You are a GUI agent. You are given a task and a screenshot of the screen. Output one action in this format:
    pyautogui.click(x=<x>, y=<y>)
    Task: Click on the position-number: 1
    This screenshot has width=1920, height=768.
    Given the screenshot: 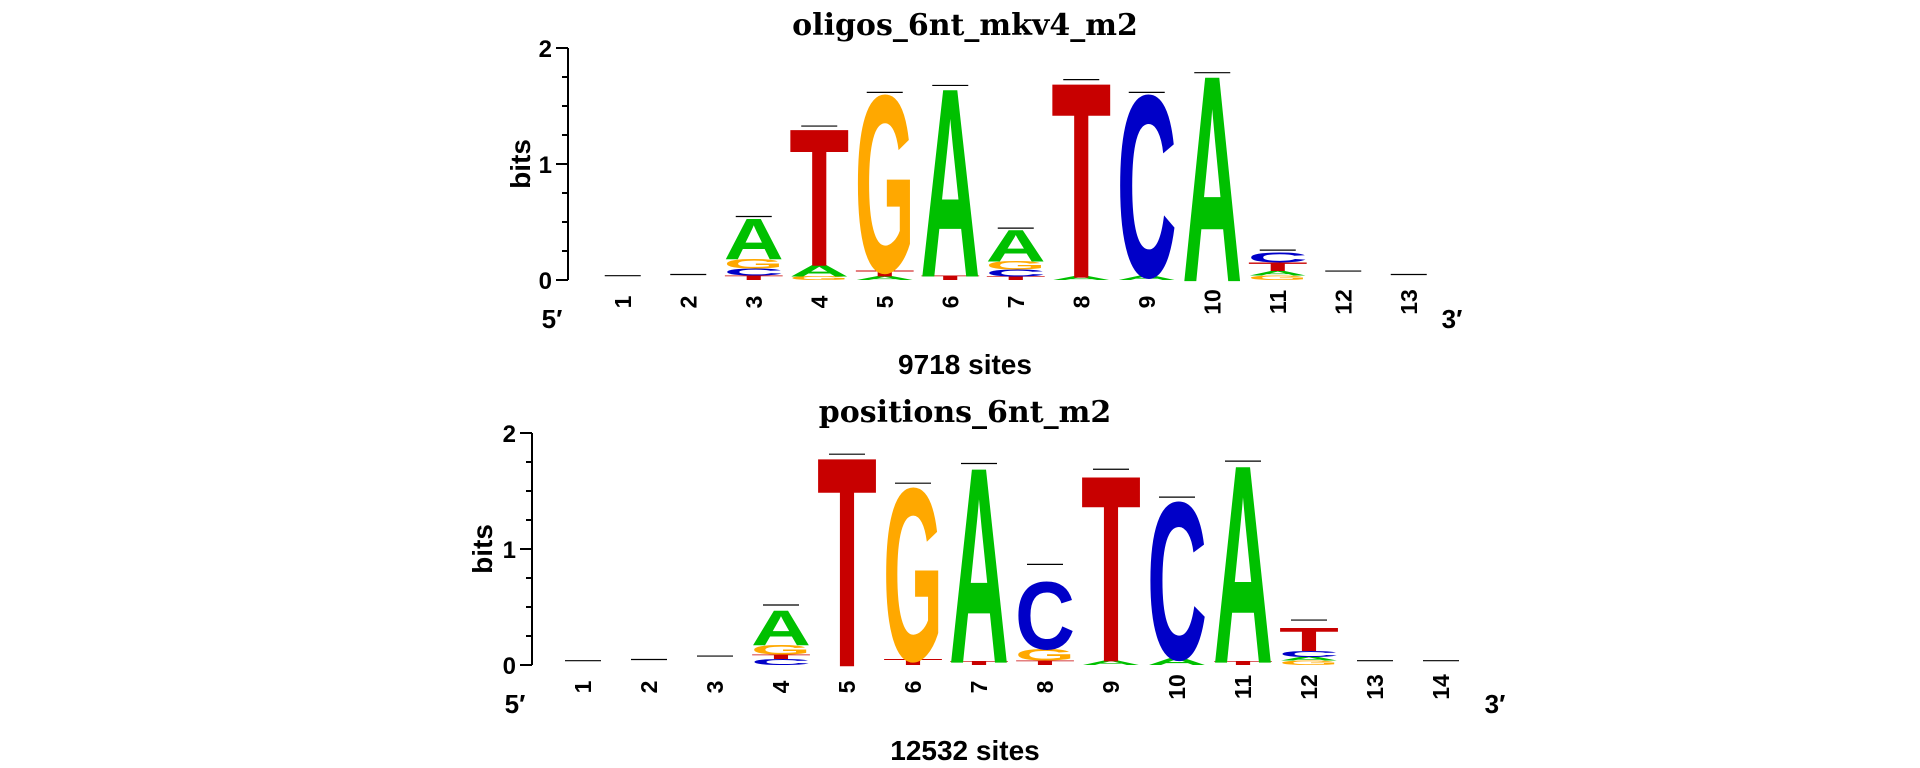 What is the action you would take?
    pyautogui.click(x=623, y=301)
    